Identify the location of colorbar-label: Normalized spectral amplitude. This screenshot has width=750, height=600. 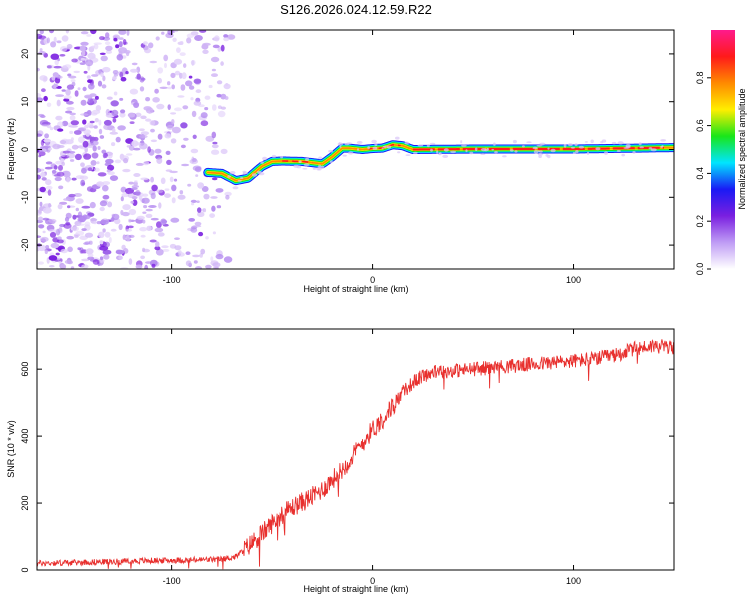
(742, 148).